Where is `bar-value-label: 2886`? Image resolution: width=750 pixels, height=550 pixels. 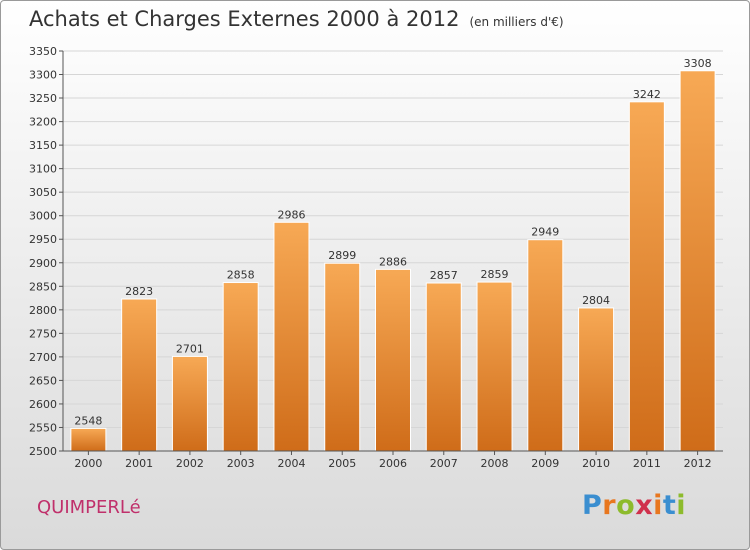 bar-value-label: 2886 is located at coordinates (393, 261).